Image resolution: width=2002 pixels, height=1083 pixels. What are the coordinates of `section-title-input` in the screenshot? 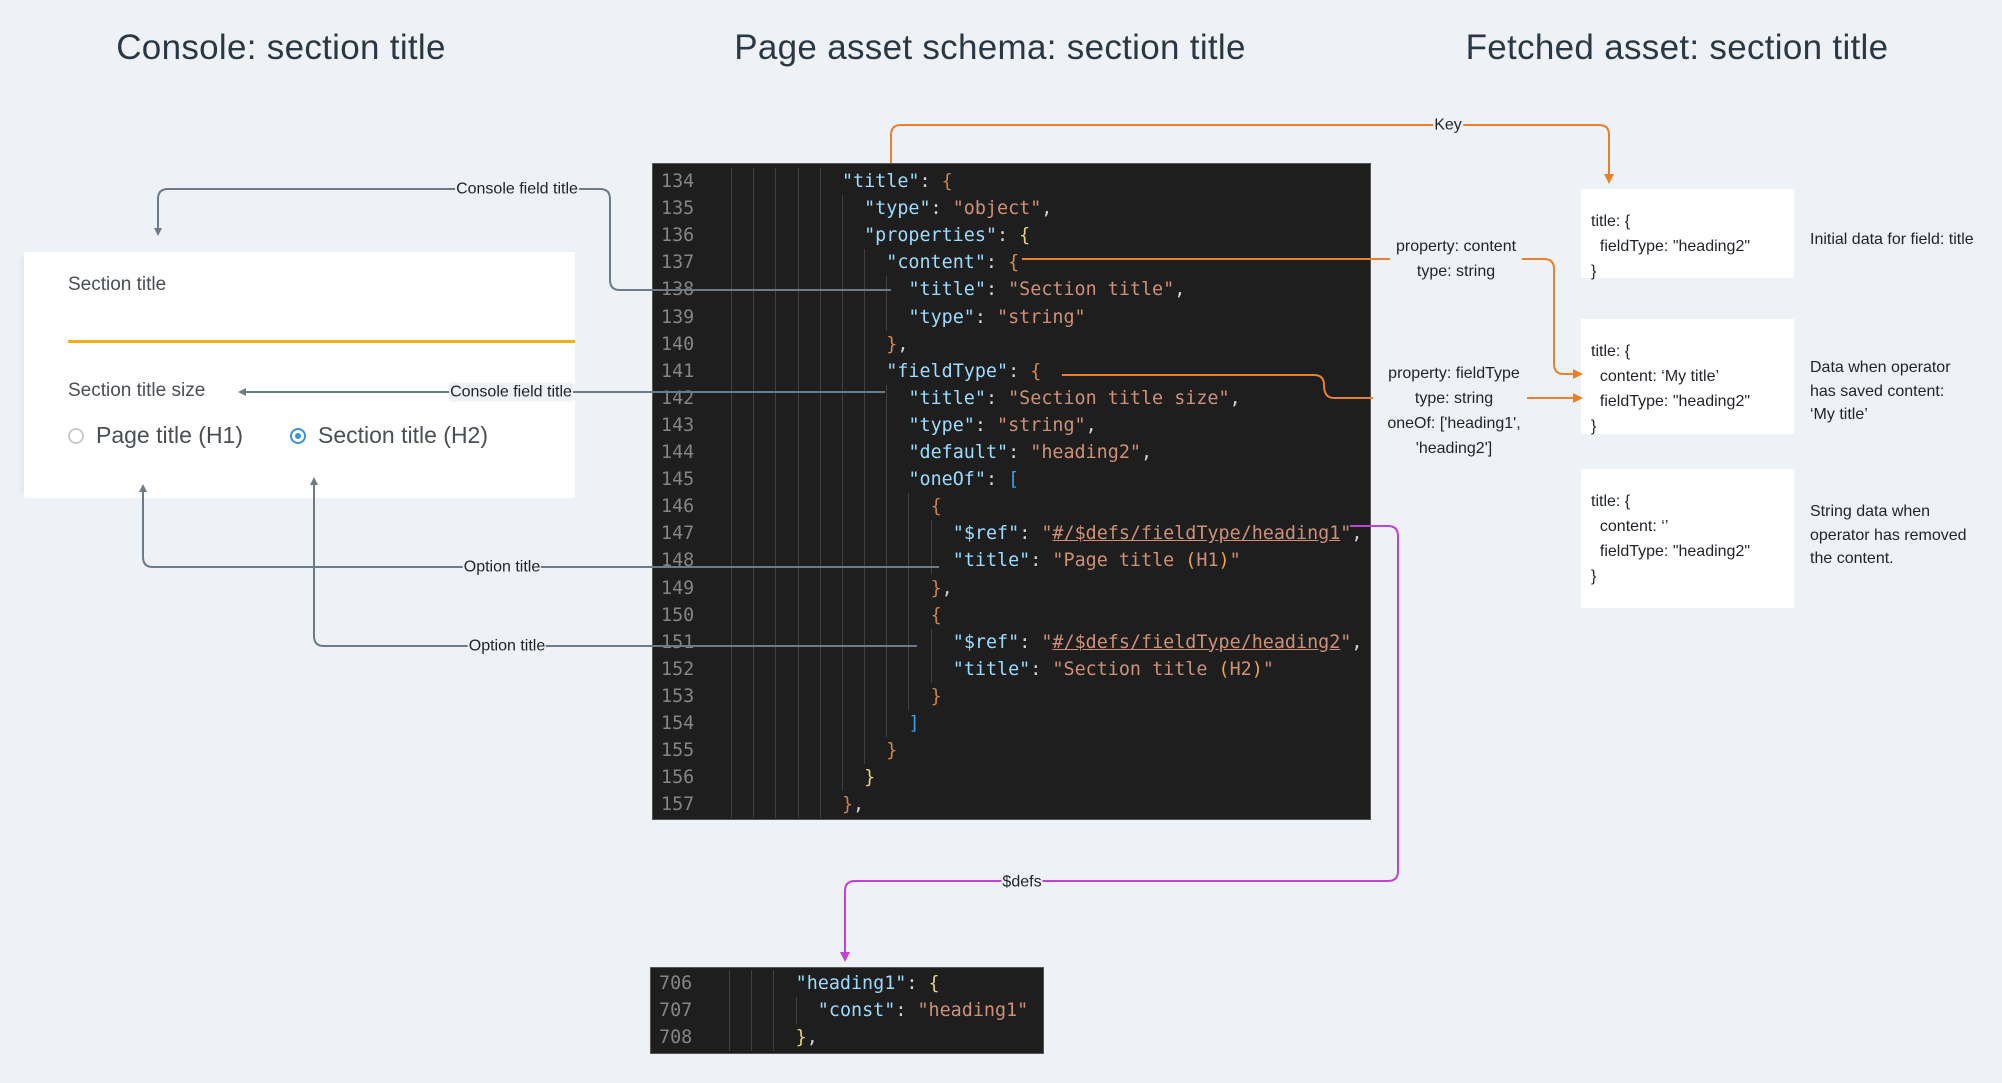 It's located at (321, 321).